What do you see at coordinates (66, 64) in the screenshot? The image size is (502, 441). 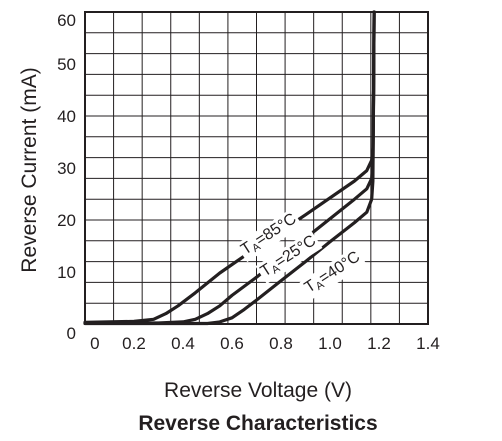 I see `y-tick-label: 50` at bounding box center [66, 64].